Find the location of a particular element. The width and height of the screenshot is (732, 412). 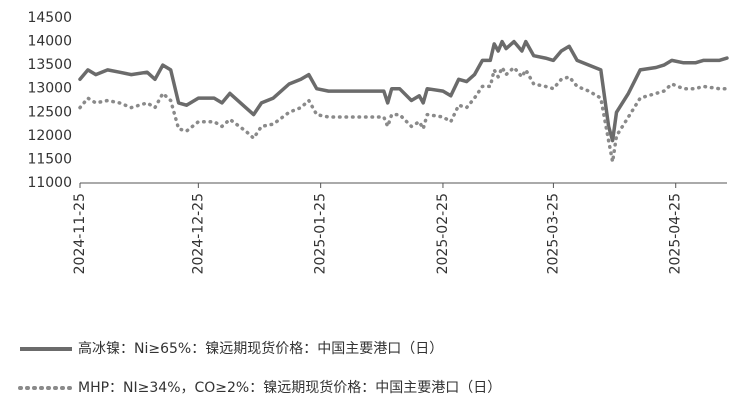

x-tick-label: 2025-03-25 is located at coordinates (553, 233).